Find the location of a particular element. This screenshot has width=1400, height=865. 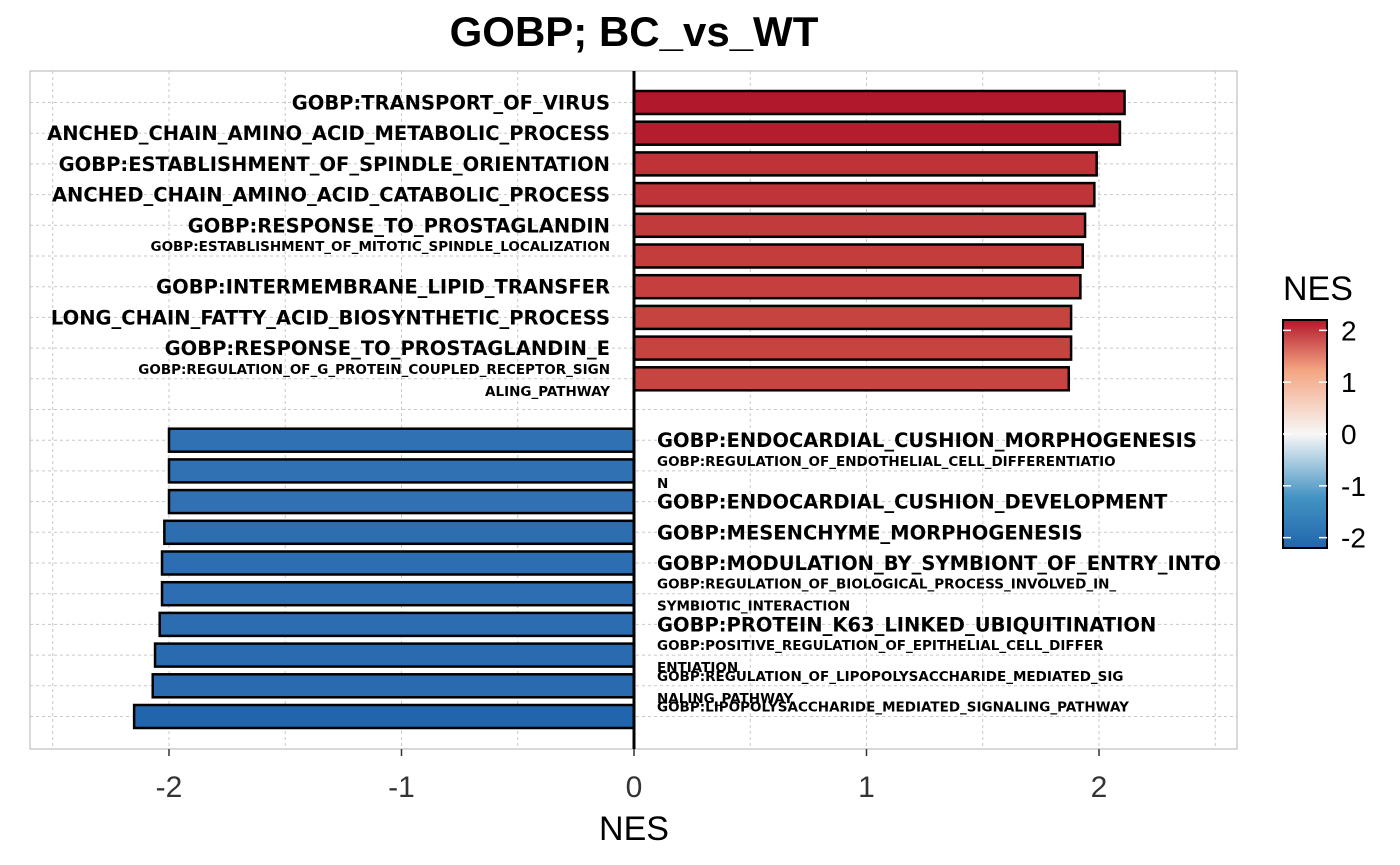

bar-label-line: GOBP:RESPONSE_TO_PROSTAGLANDIN is located at coordinates (399, 225).